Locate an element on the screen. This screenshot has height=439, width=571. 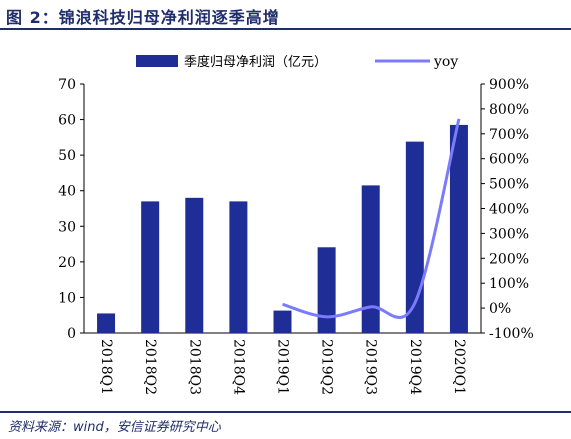
bar-2019Q3 is located at coordinates (370, 259).